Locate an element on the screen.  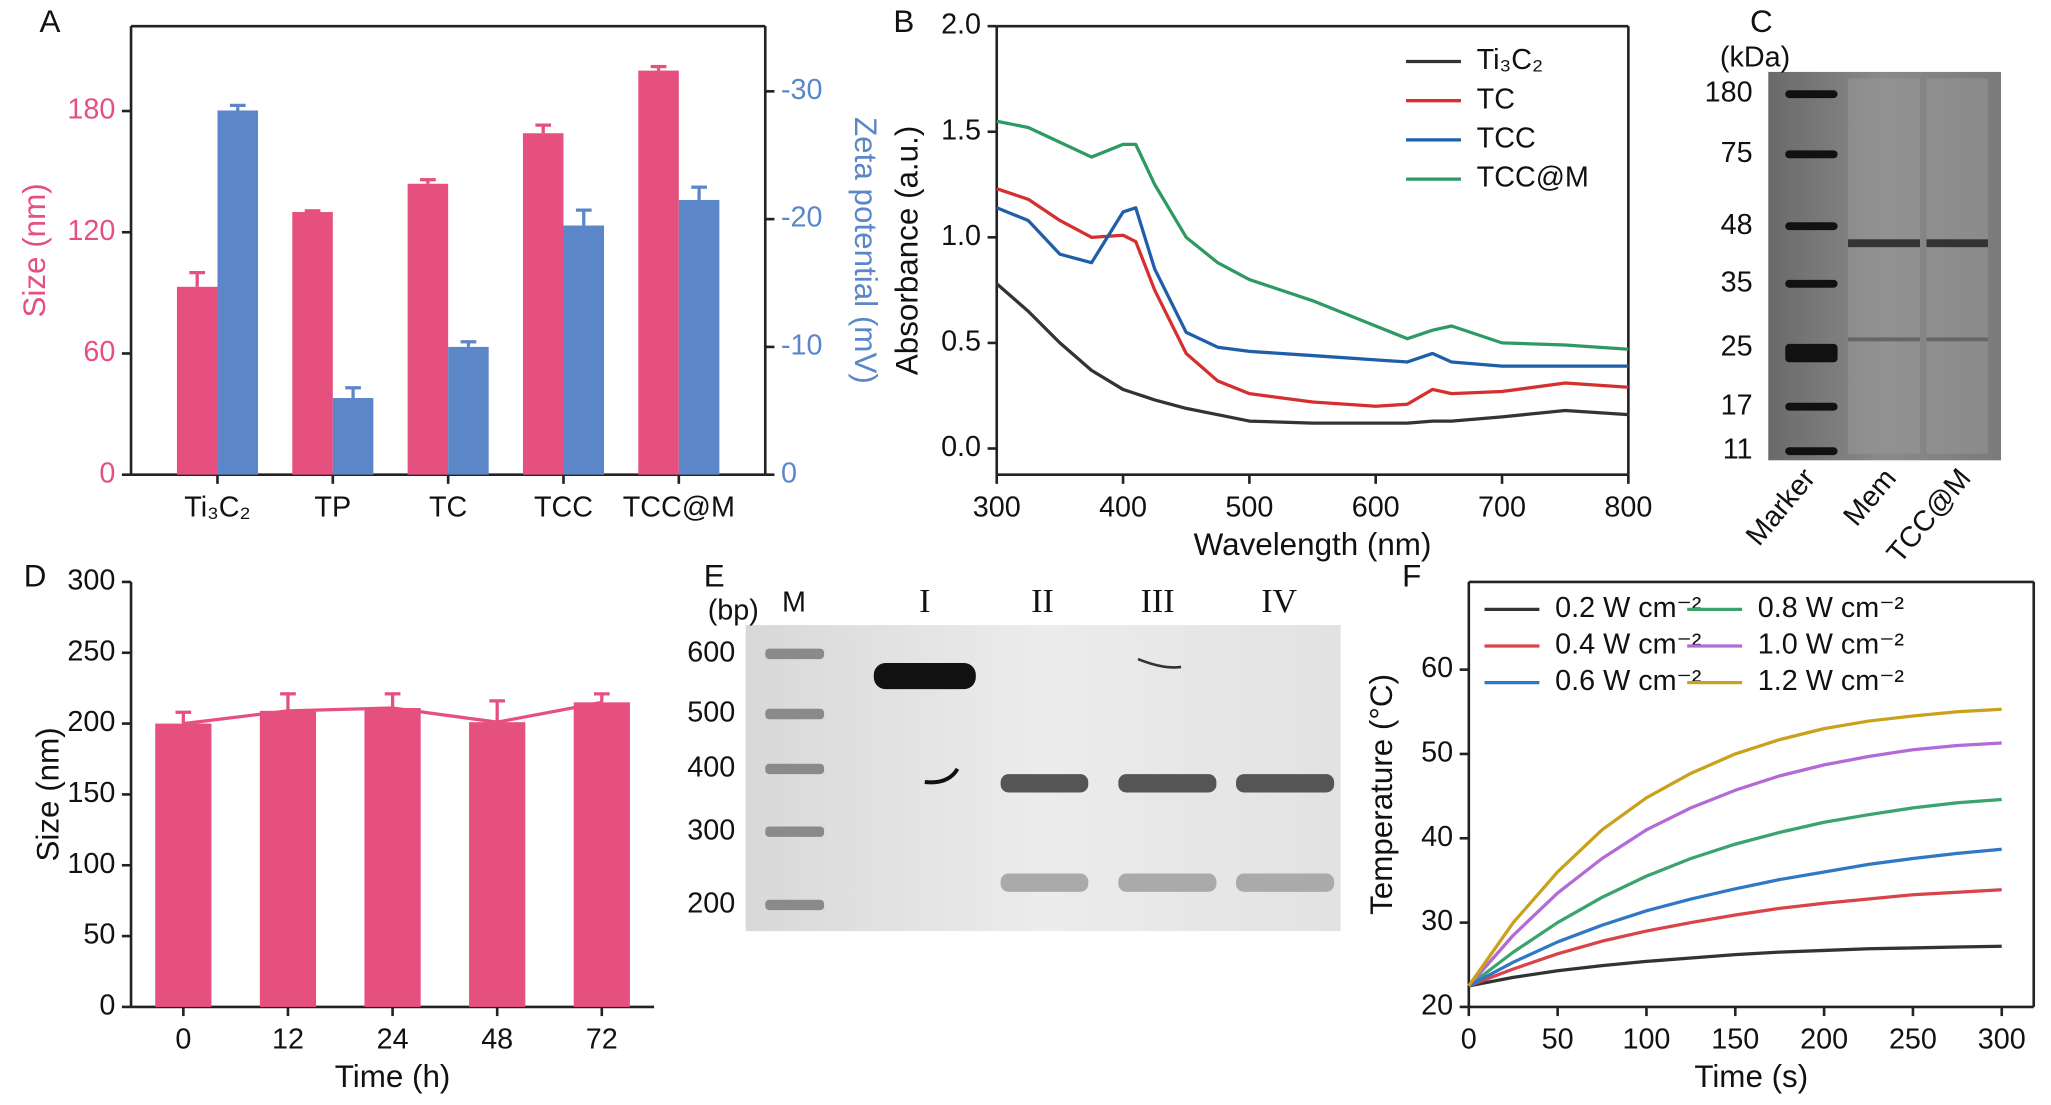
x-tick-label: 12 is located at coordinates (288, 1040).